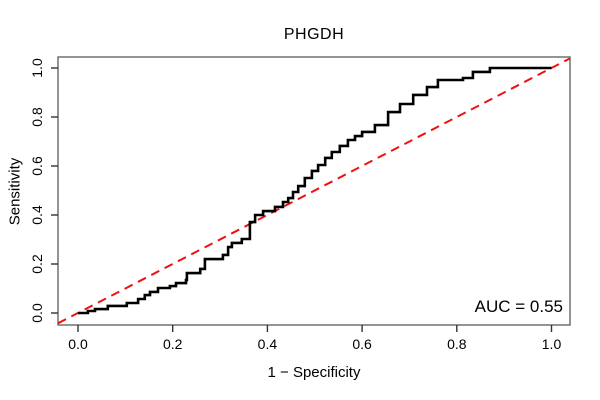 Image resolution: width=600 pixels, height=400 pixels. What do you see at coordinates (37, 166) in the screenshot?
I see `y-tick-label: 0.6` at bounding box center [37, 166].